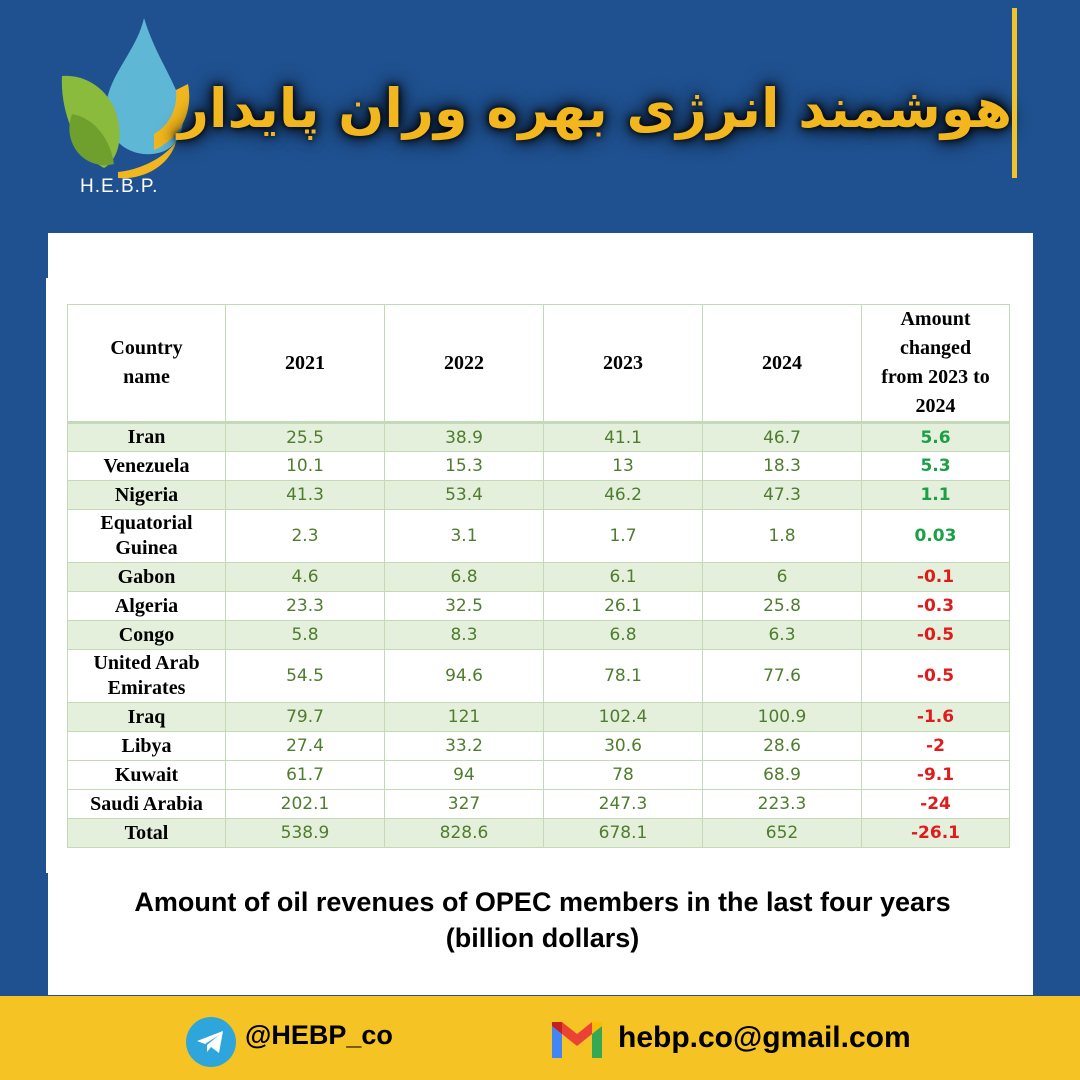  What do you see at coordinates (623, 577) in the screenshot?
I see `revenue-2023-cell: 6.1` at bounding box center [623, 577].